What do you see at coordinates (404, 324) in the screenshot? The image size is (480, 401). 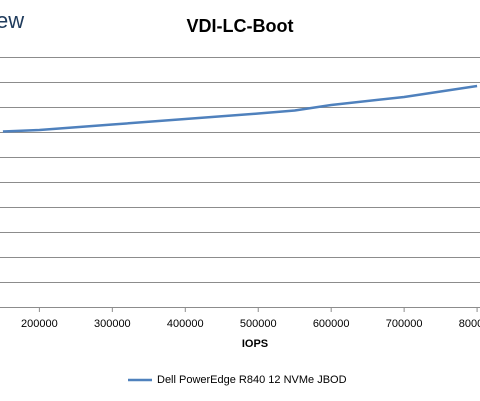 I see `x-tick-label: 700000` at bounding box center [404, 324].